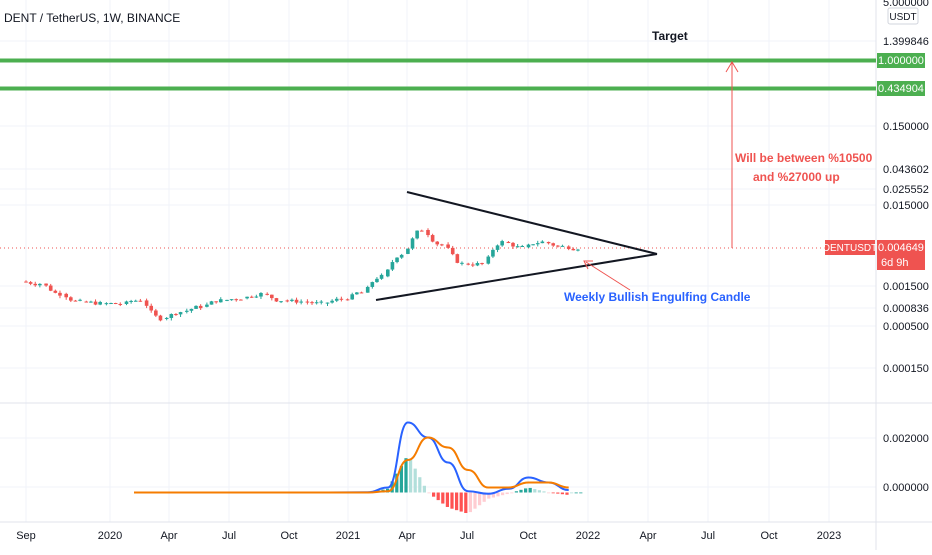 Image resolution: width=932 pixels, height=555 pixels. What do you see at coordinates (532, 223) in the screenshot?
I see `triangle-upper-line` at bounding box center [532, 223].